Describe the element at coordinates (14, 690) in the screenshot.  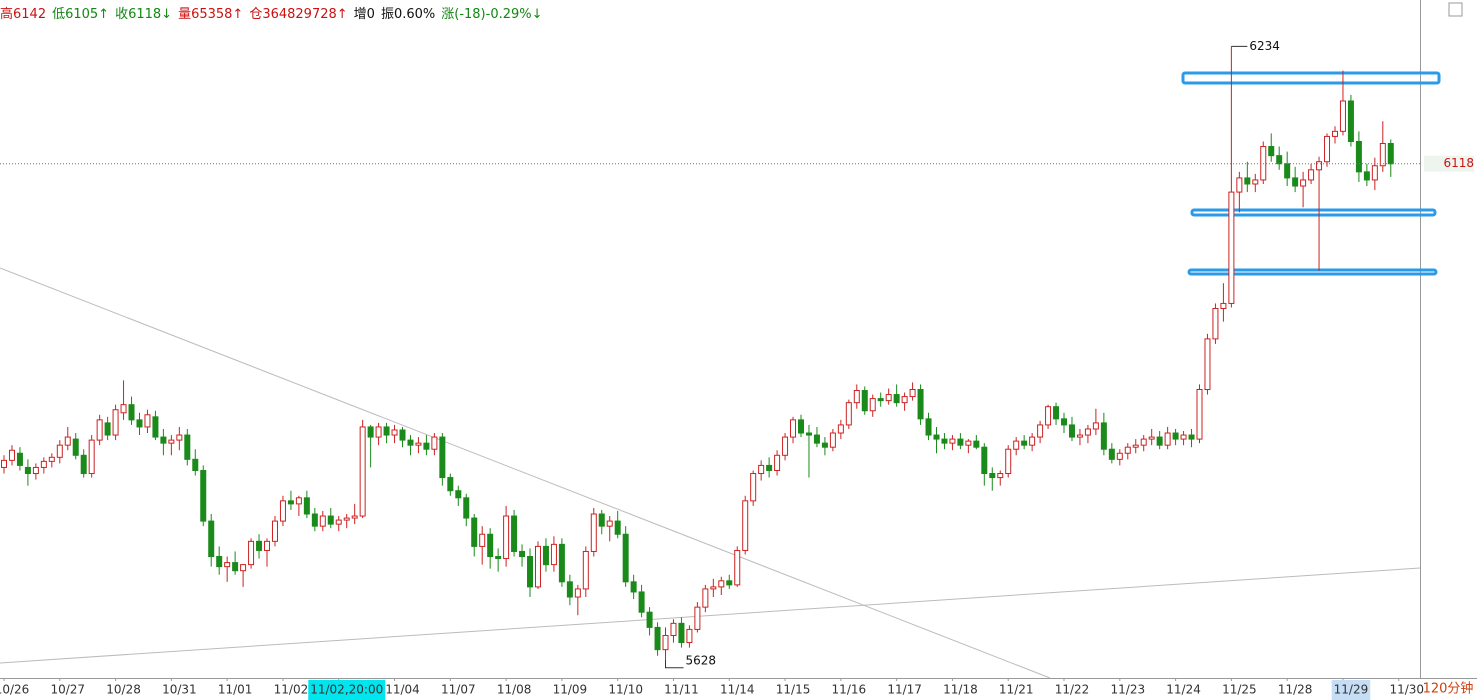
I see `x-tick-label: 10/26` at that location.